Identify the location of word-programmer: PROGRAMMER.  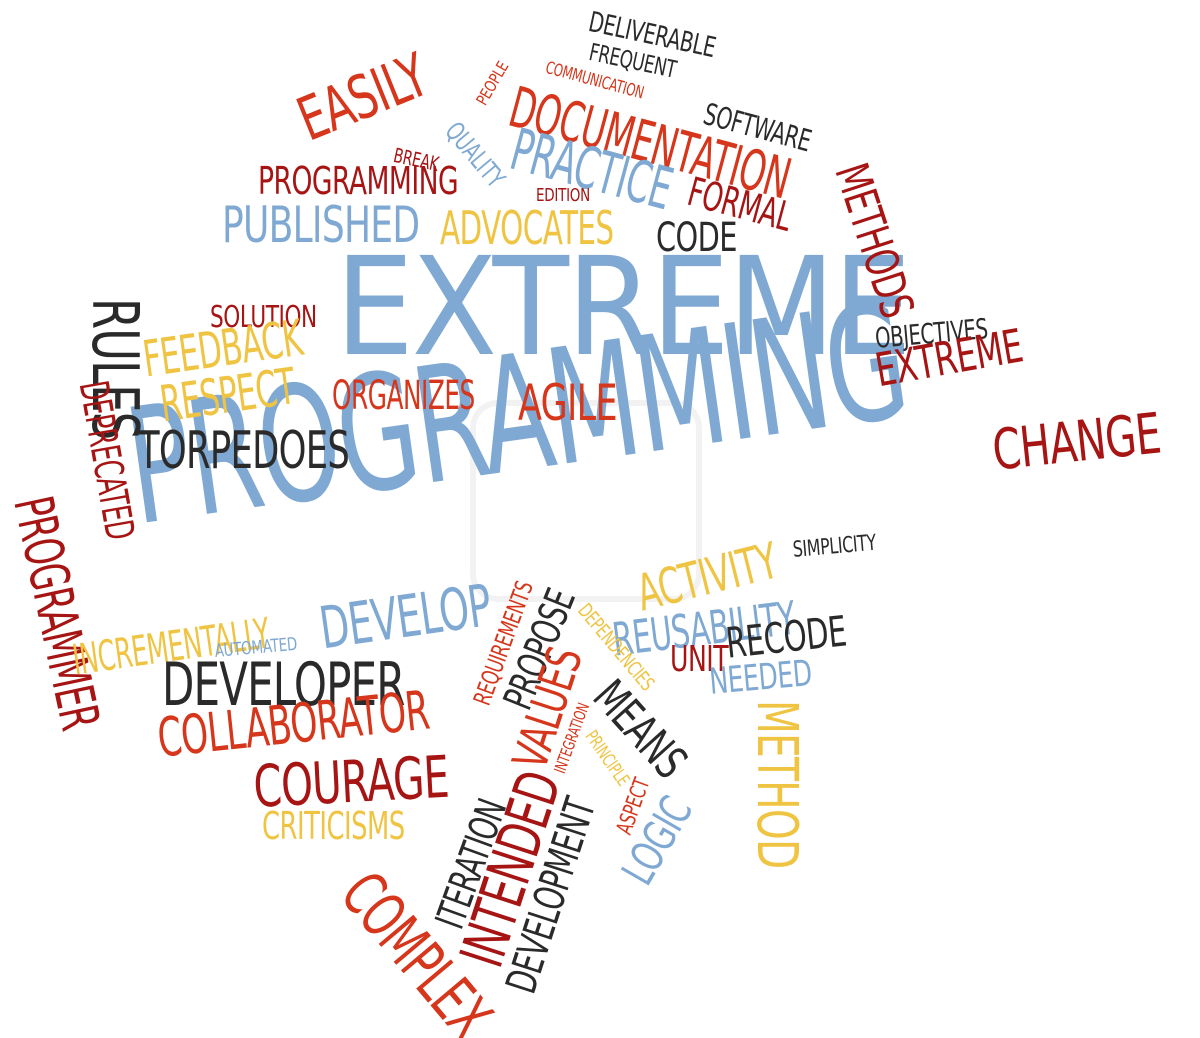
(56, 612).